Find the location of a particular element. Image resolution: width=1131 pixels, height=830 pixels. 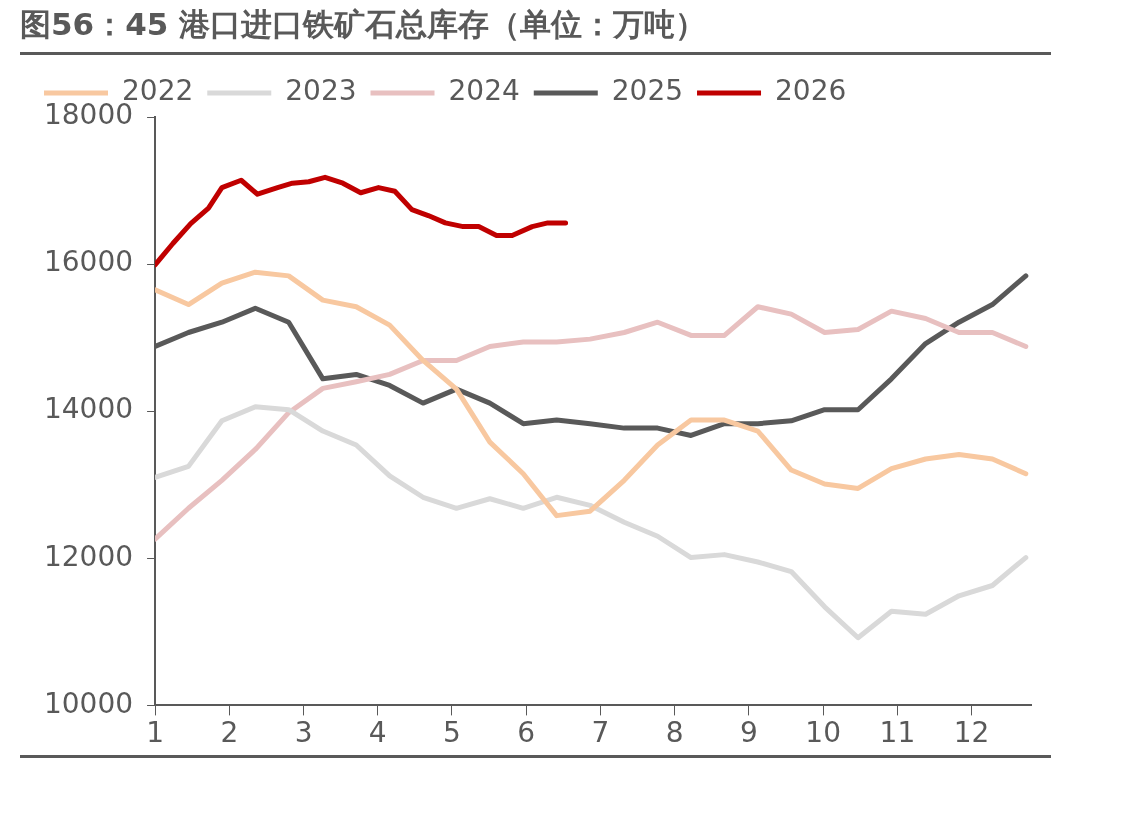

x-tick-label: 1 is located at coordinates (155, 733).